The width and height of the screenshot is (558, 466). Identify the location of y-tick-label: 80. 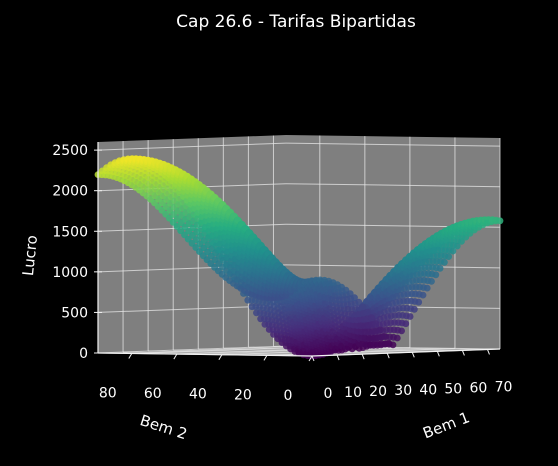
(108, 394).